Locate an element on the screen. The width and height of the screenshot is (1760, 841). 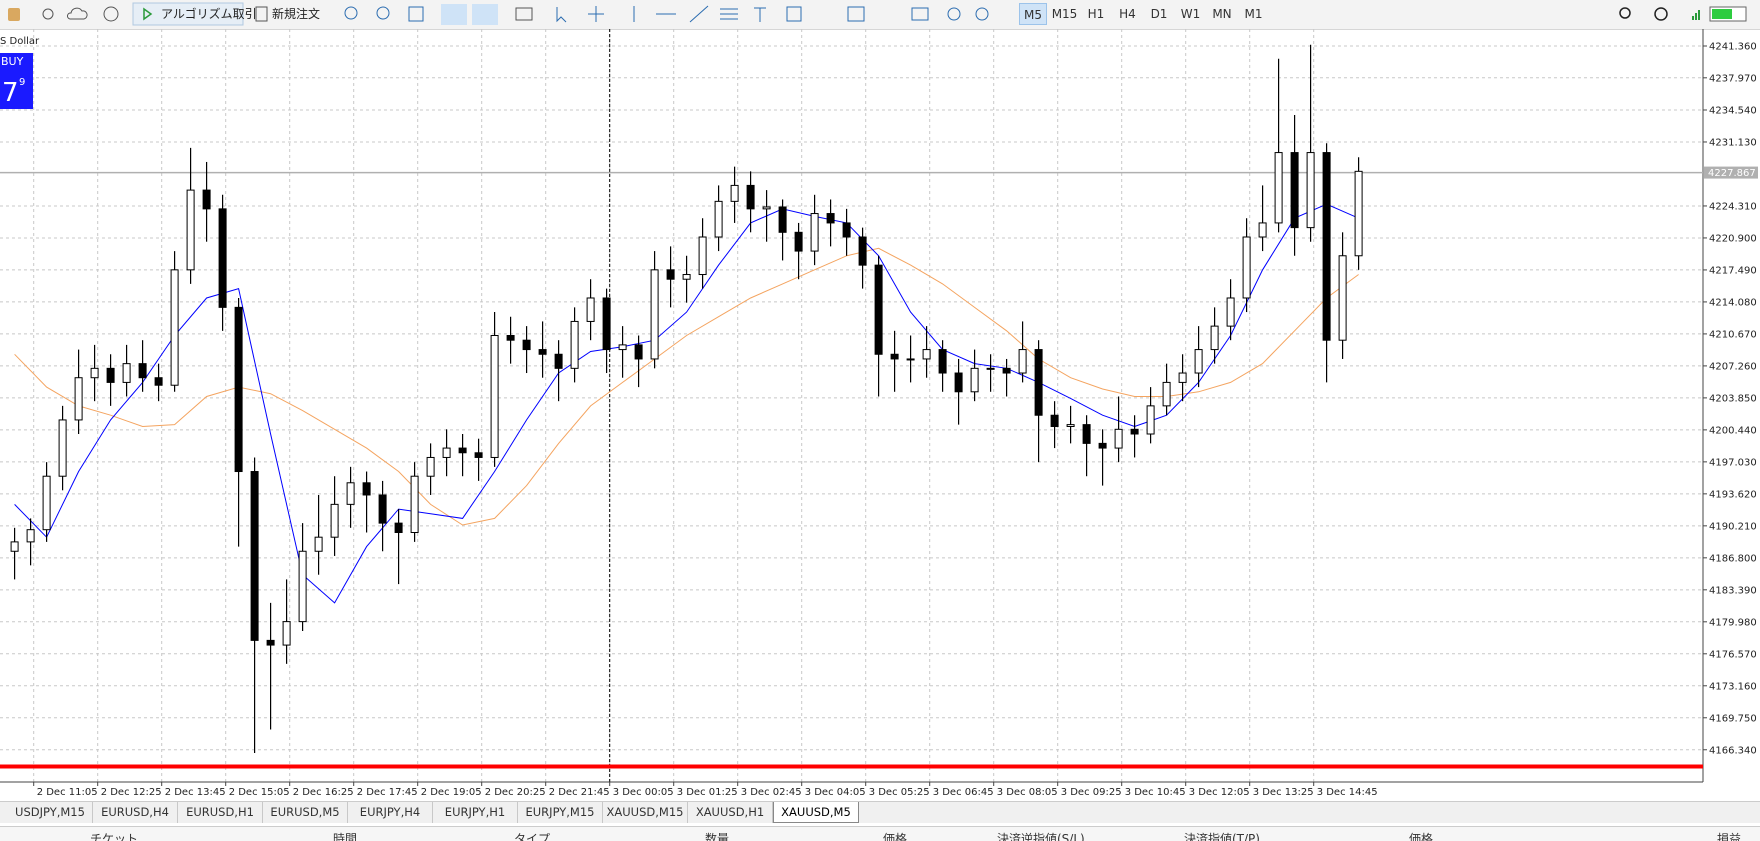
new-order-button: 新規注文 is located at coordinates (296, 14).